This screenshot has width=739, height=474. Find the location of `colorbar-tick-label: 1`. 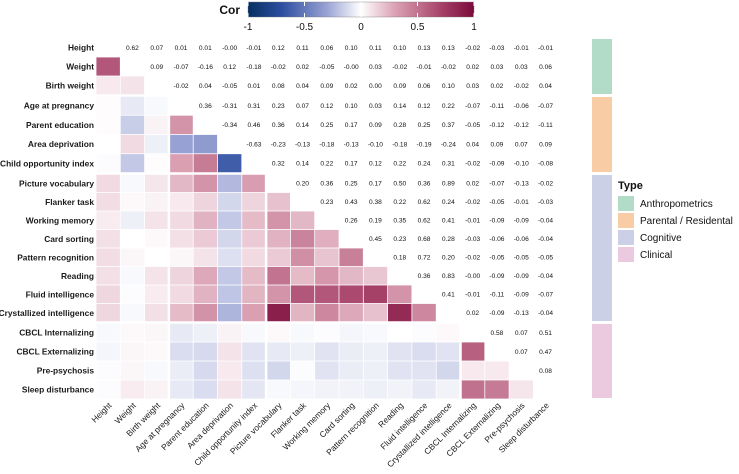

colorbar-tick-label: 1 is located at coordinates (474, 27).